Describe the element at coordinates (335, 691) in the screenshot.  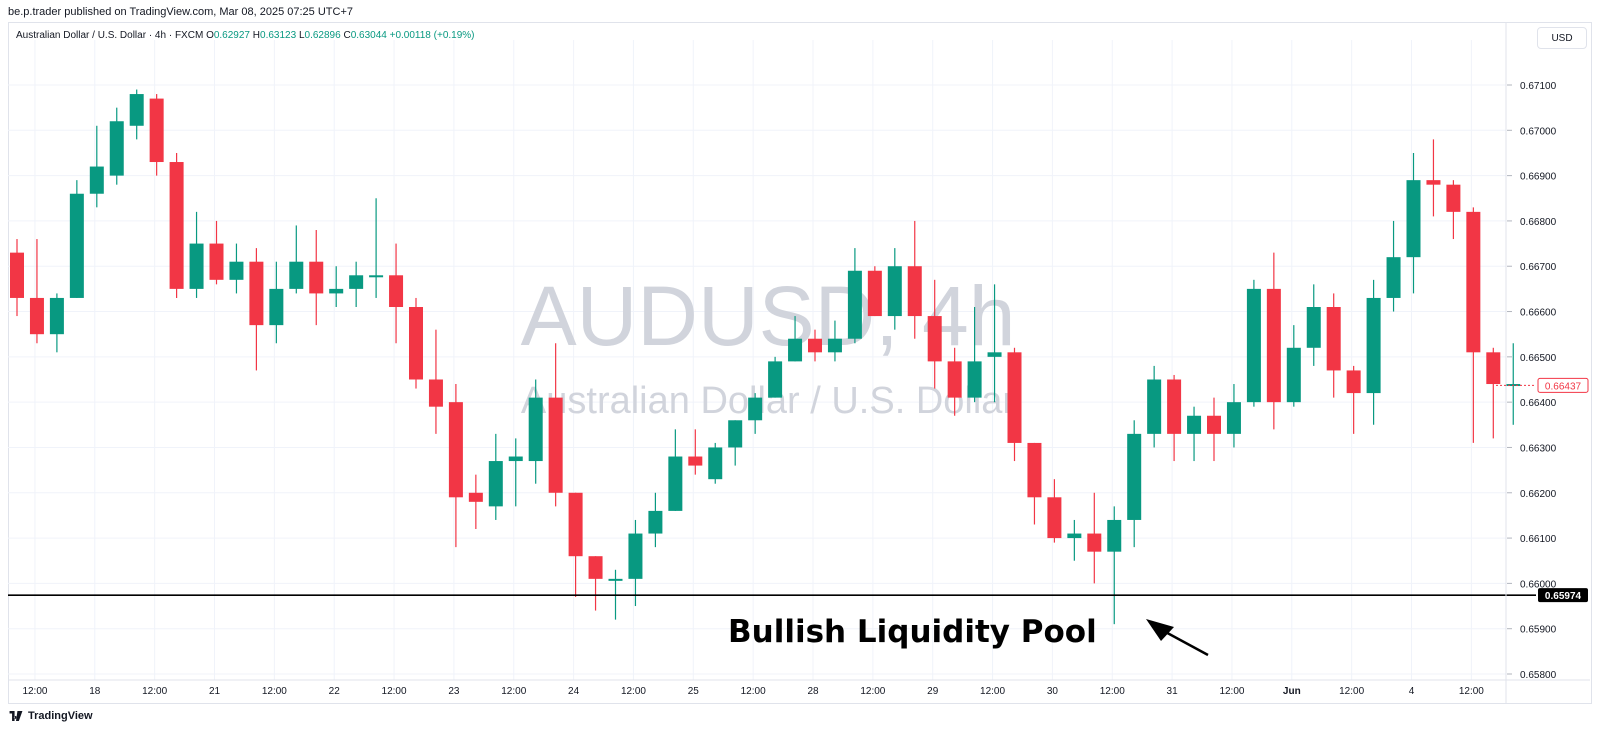
I see `x-tick-label: 22` at that location.